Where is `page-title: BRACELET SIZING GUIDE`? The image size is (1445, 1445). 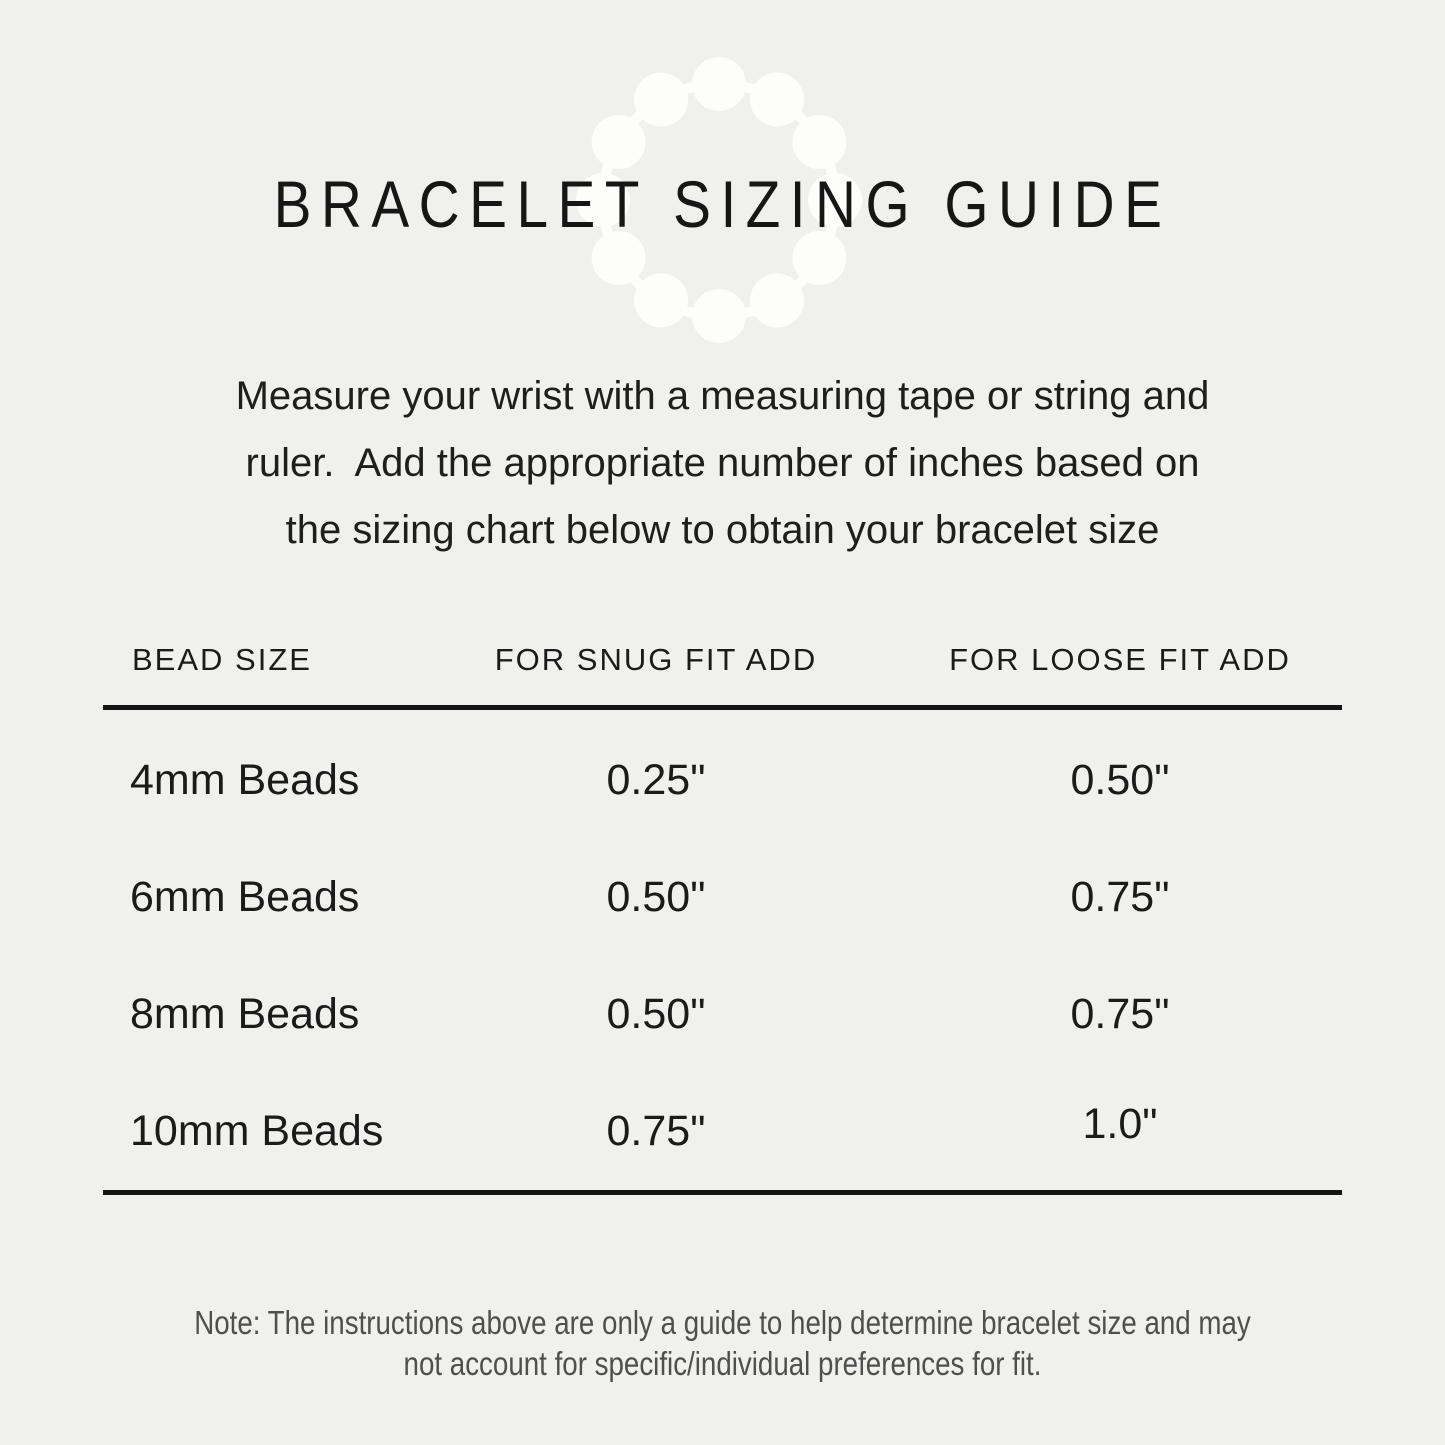
page-title: BRACELET SIZING GUIDE is located at coordinates (722, 204).